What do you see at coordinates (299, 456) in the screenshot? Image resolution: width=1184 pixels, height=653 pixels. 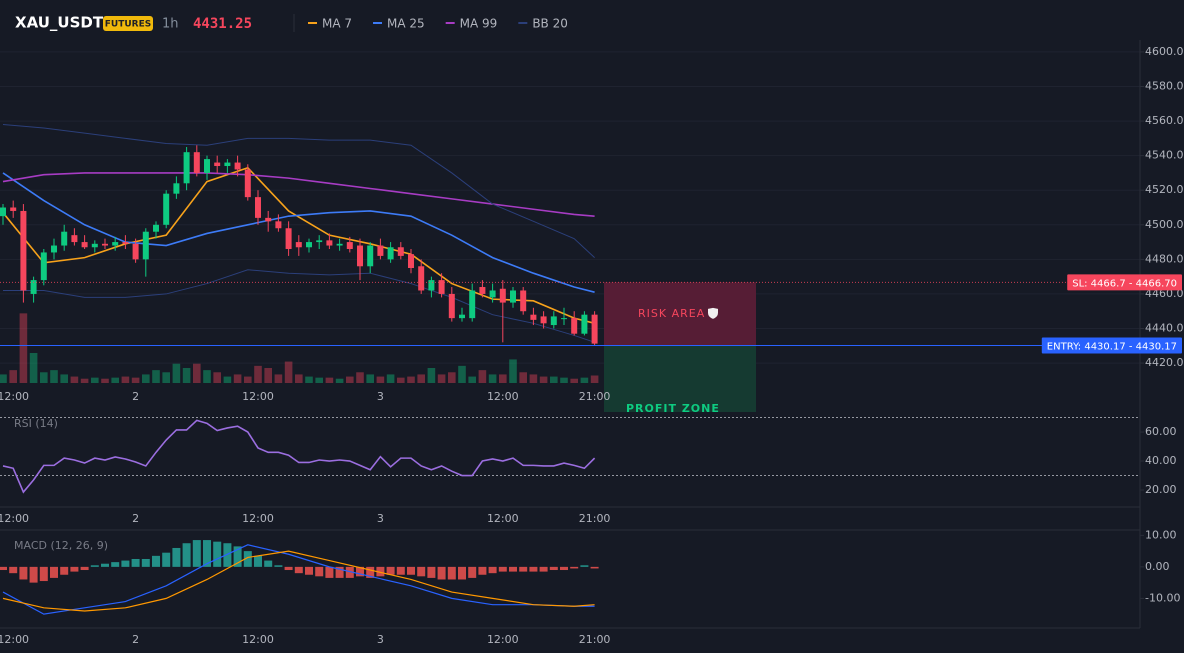 I see `rsi-line` at bounding box center [299, 456].